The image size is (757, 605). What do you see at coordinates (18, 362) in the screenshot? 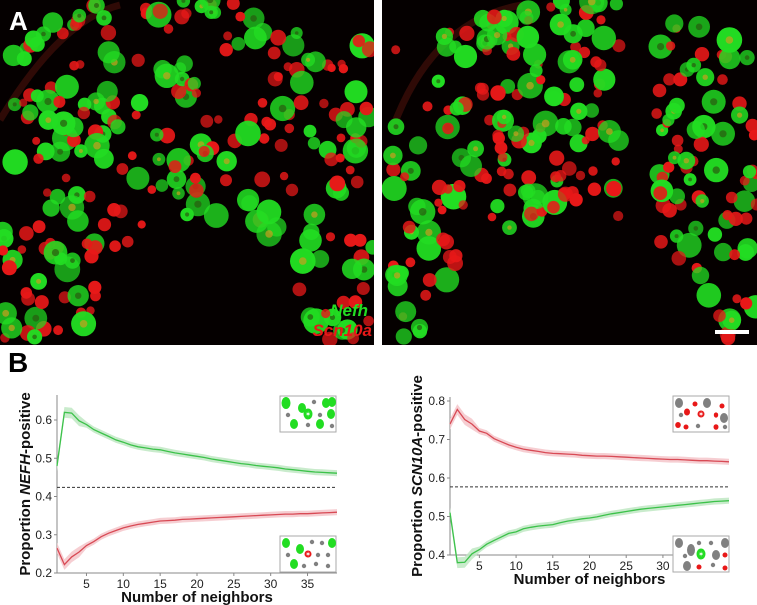
I see `panel-letter-b: B` at bounding box center [18, 362].